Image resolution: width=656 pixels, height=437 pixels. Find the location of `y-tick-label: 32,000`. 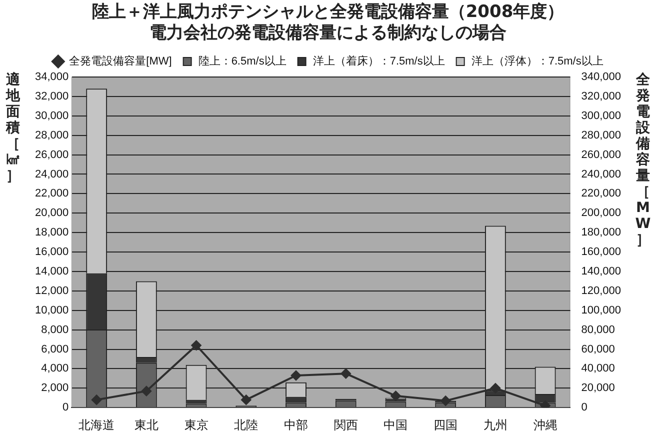

y-tick-label: 32,000 is located at coordinates (51, 96).